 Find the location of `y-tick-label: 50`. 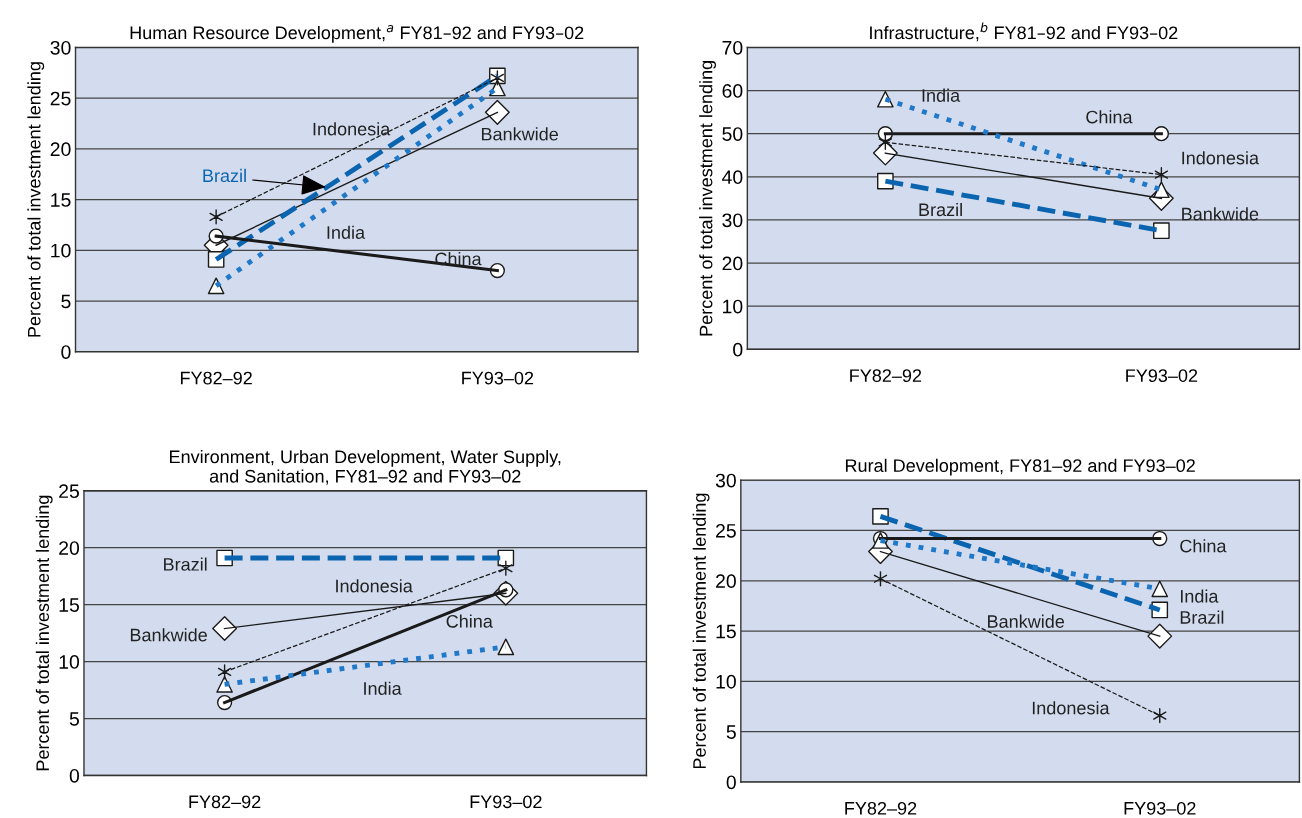

y-tick-label: 50 is located at coordinates (732, 134).